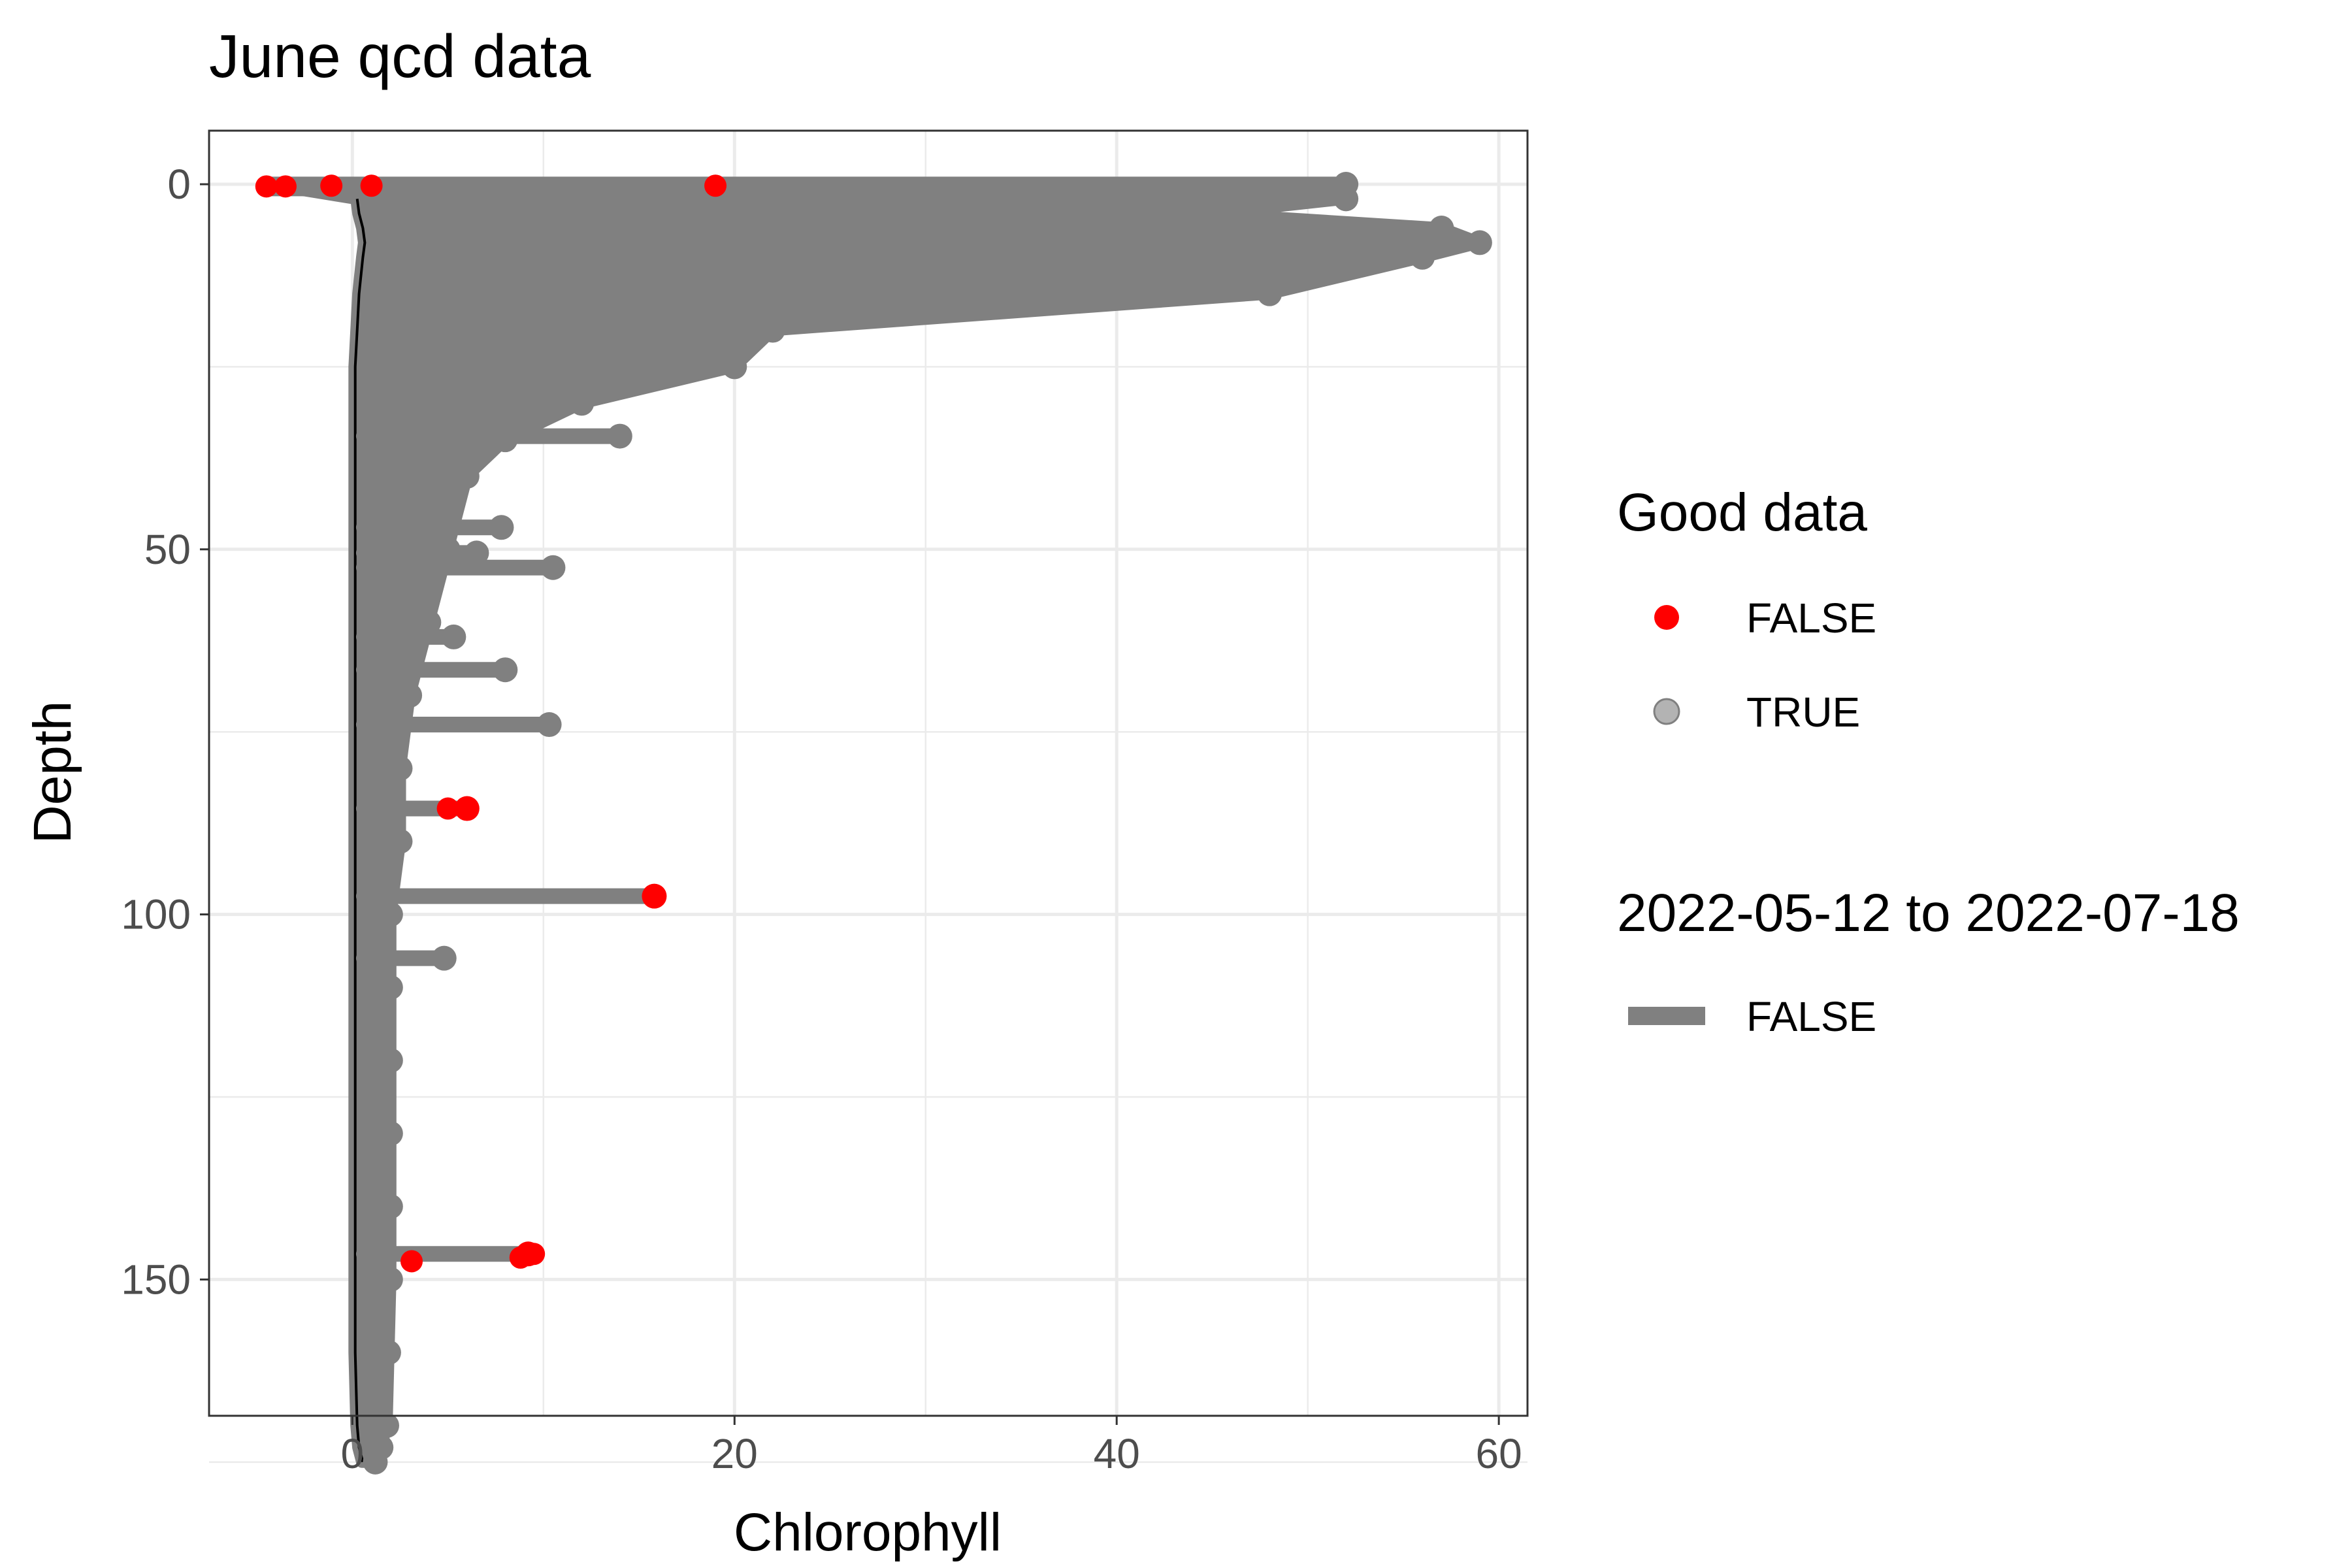 The image size is (2352, 1568). I want to click on legend-date-range-title: 2022-05-12 to 2022-07-18, so click(1928, 913).